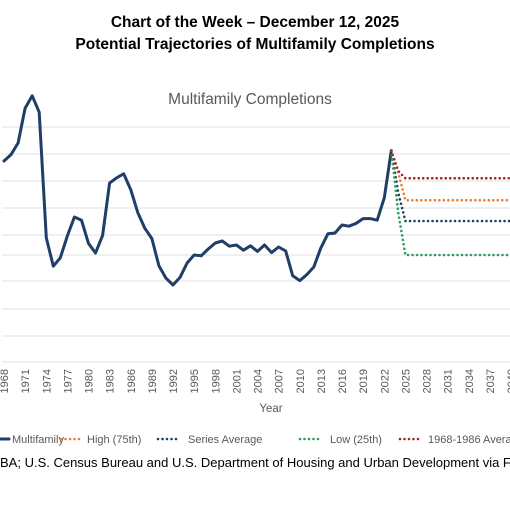  What do you see at coordinates (428, 381) in the screenshot?
I see `x-tick-label: 2028` at bounding box center [428, 381].